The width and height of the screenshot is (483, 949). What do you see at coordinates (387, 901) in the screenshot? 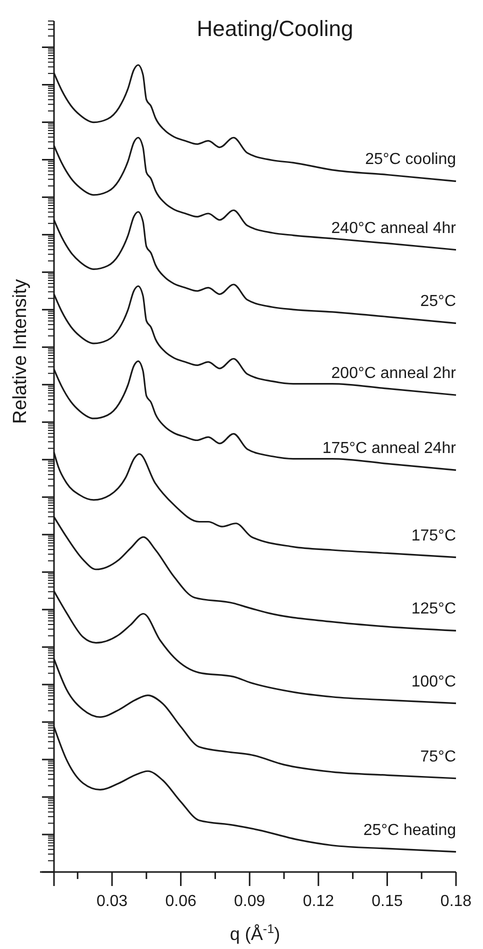
I see `x-tick-label: 0.15` at bounding box center [387, 901].